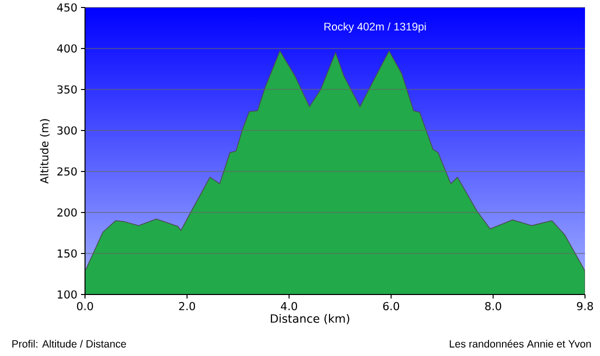 Image resolution: width=600 pixels, height=356 pixels. I want to click on annotation: Rocky 402m / 1319pi, so click(375, 27).